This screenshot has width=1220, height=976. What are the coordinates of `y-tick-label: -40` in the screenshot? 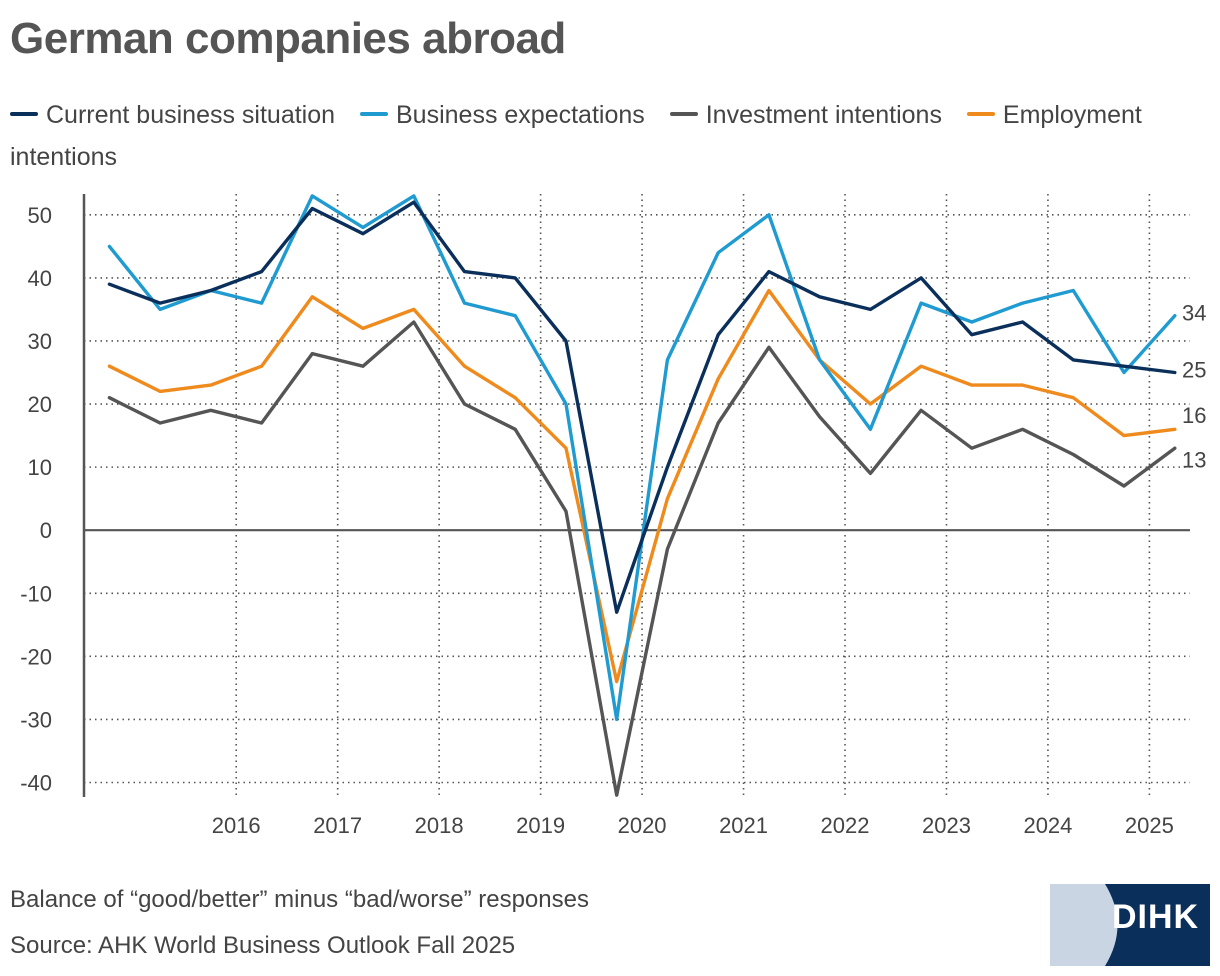 It's located at (36, 782).